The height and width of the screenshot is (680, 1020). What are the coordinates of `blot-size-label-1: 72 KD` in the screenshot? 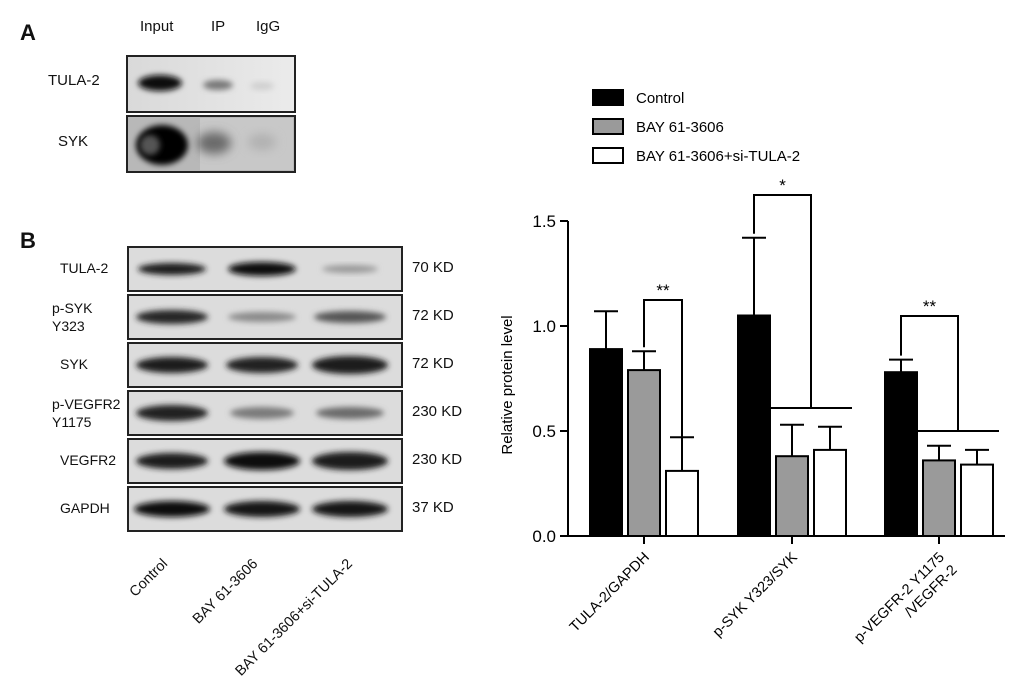 It's located at (433, 315).